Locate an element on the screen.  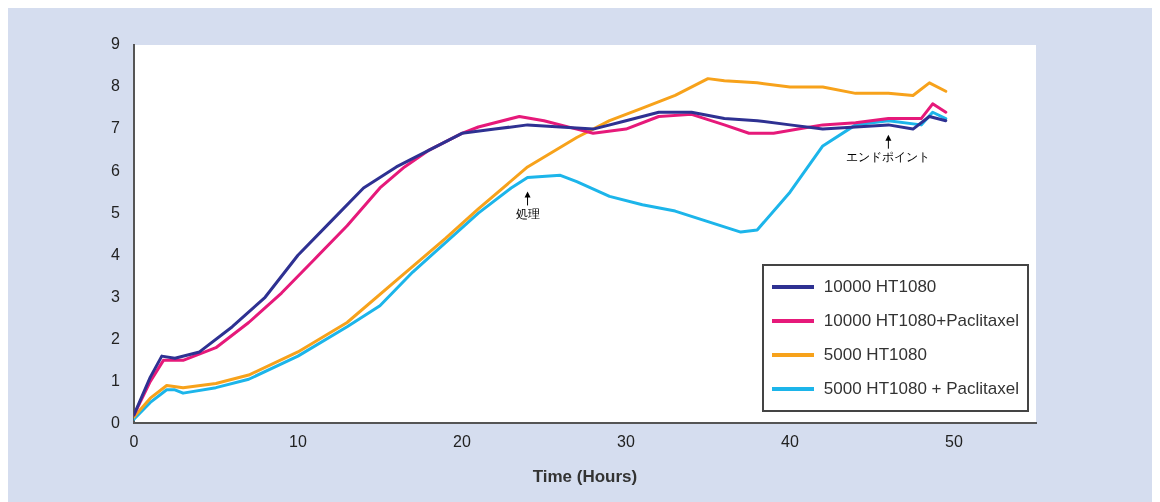
annotation: エンドポイント is located at coordinates (888, 156).